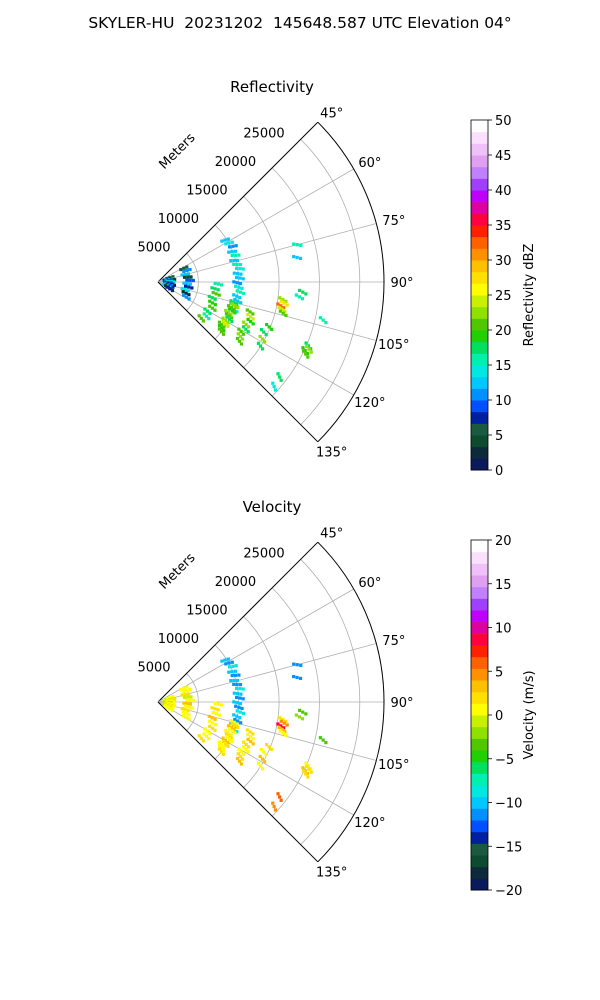 The height and width of the screenshot is (1000, 600). I want to click on panel-title: Reflectivity, so click(272, 87).